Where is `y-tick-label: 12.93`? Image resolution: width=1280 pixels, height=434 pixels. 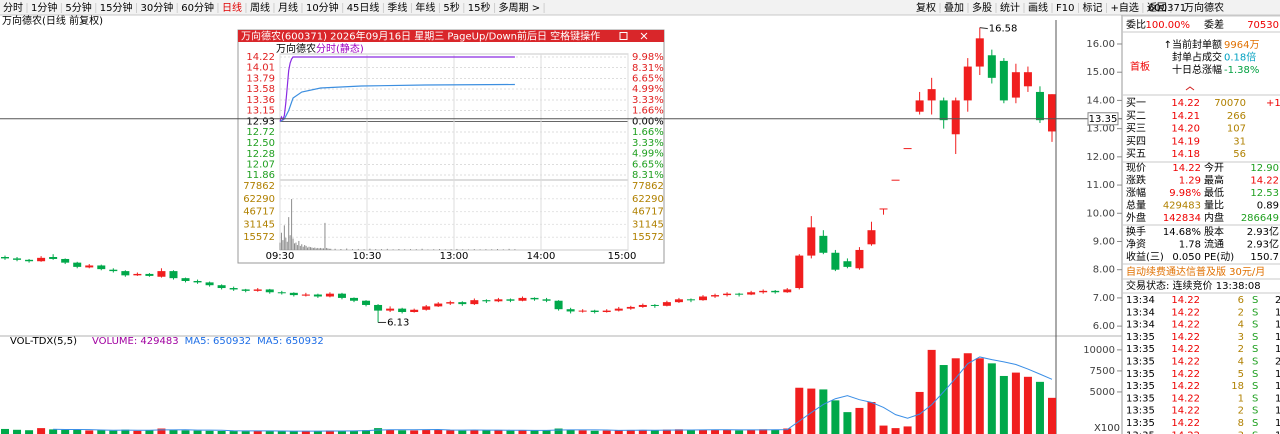 y-tick-label: 12.93 is located at coordinates (260, 122).